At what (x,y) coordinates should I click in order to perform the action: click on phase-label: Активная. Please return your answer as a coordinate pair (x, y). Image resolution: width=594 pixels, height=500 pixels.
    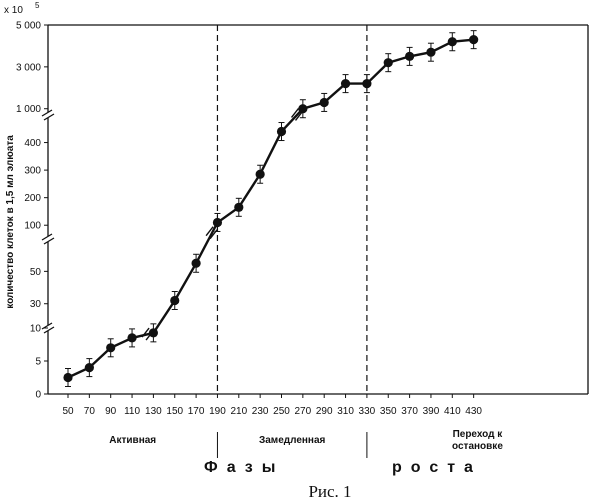
    Looking at the image, I should click on (132, 440).